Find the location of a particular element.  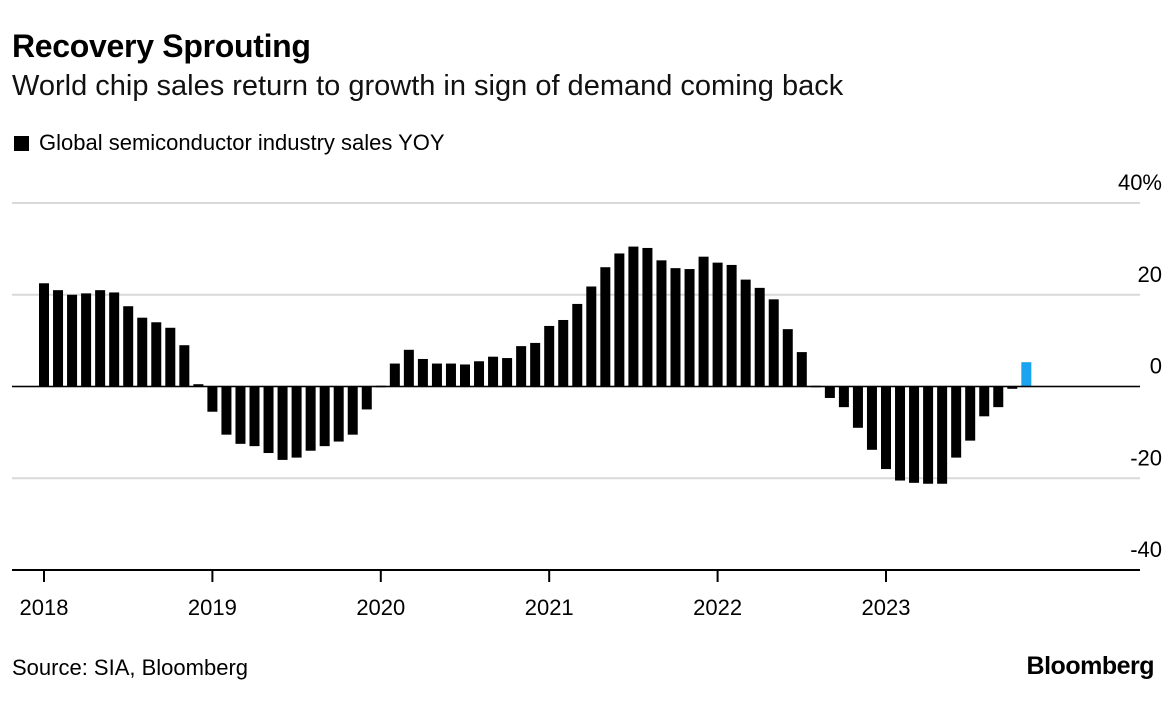

legend-label: Global semiconductor industry sales YOY is located at coordinates (242, 142).